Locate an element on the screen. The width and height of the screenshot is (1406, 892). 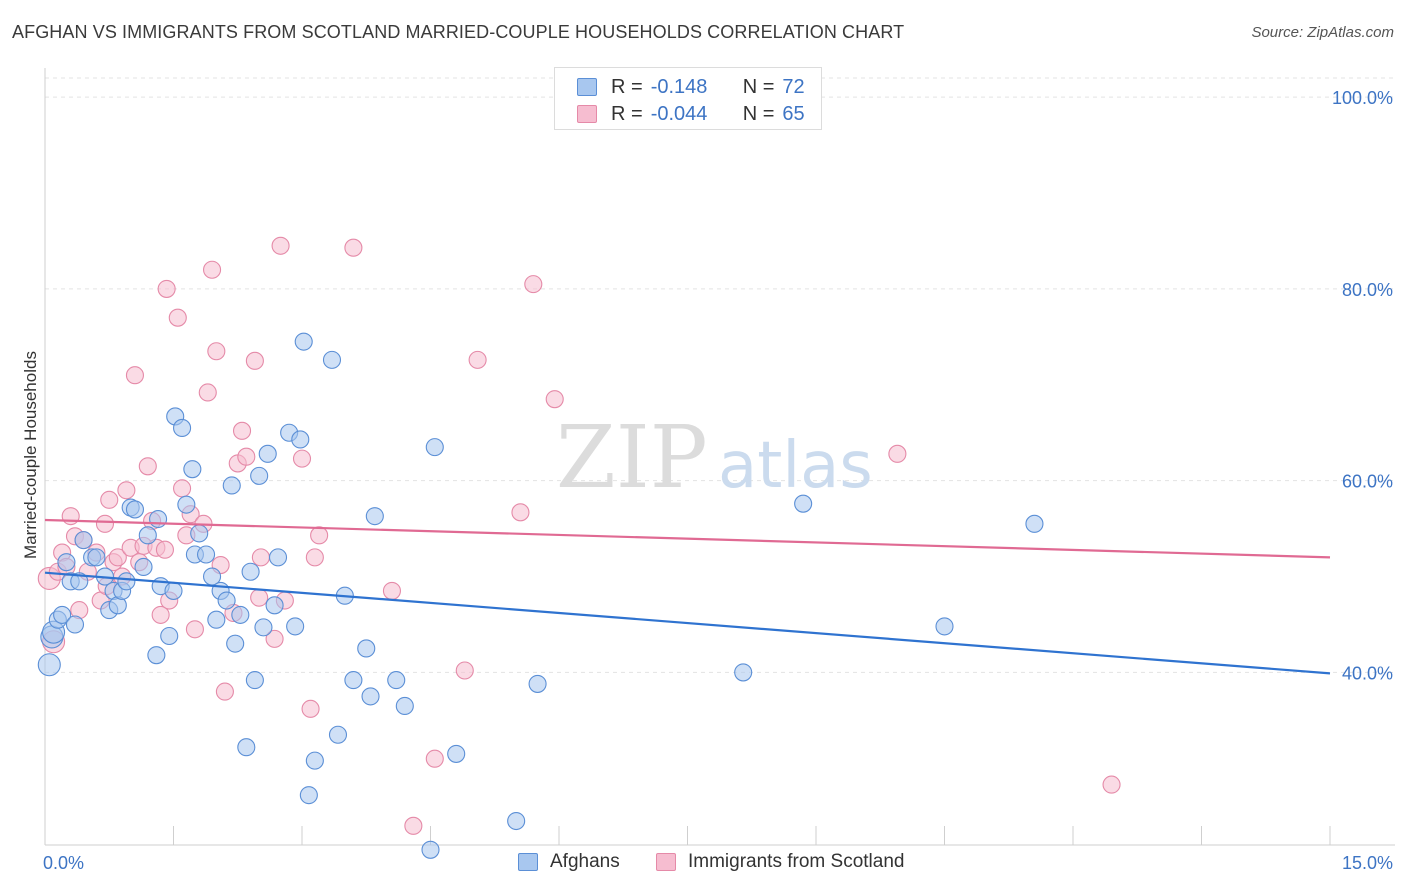
legend-item-scotland: Immigrants from Scotland is located at coordinates (780, 862).